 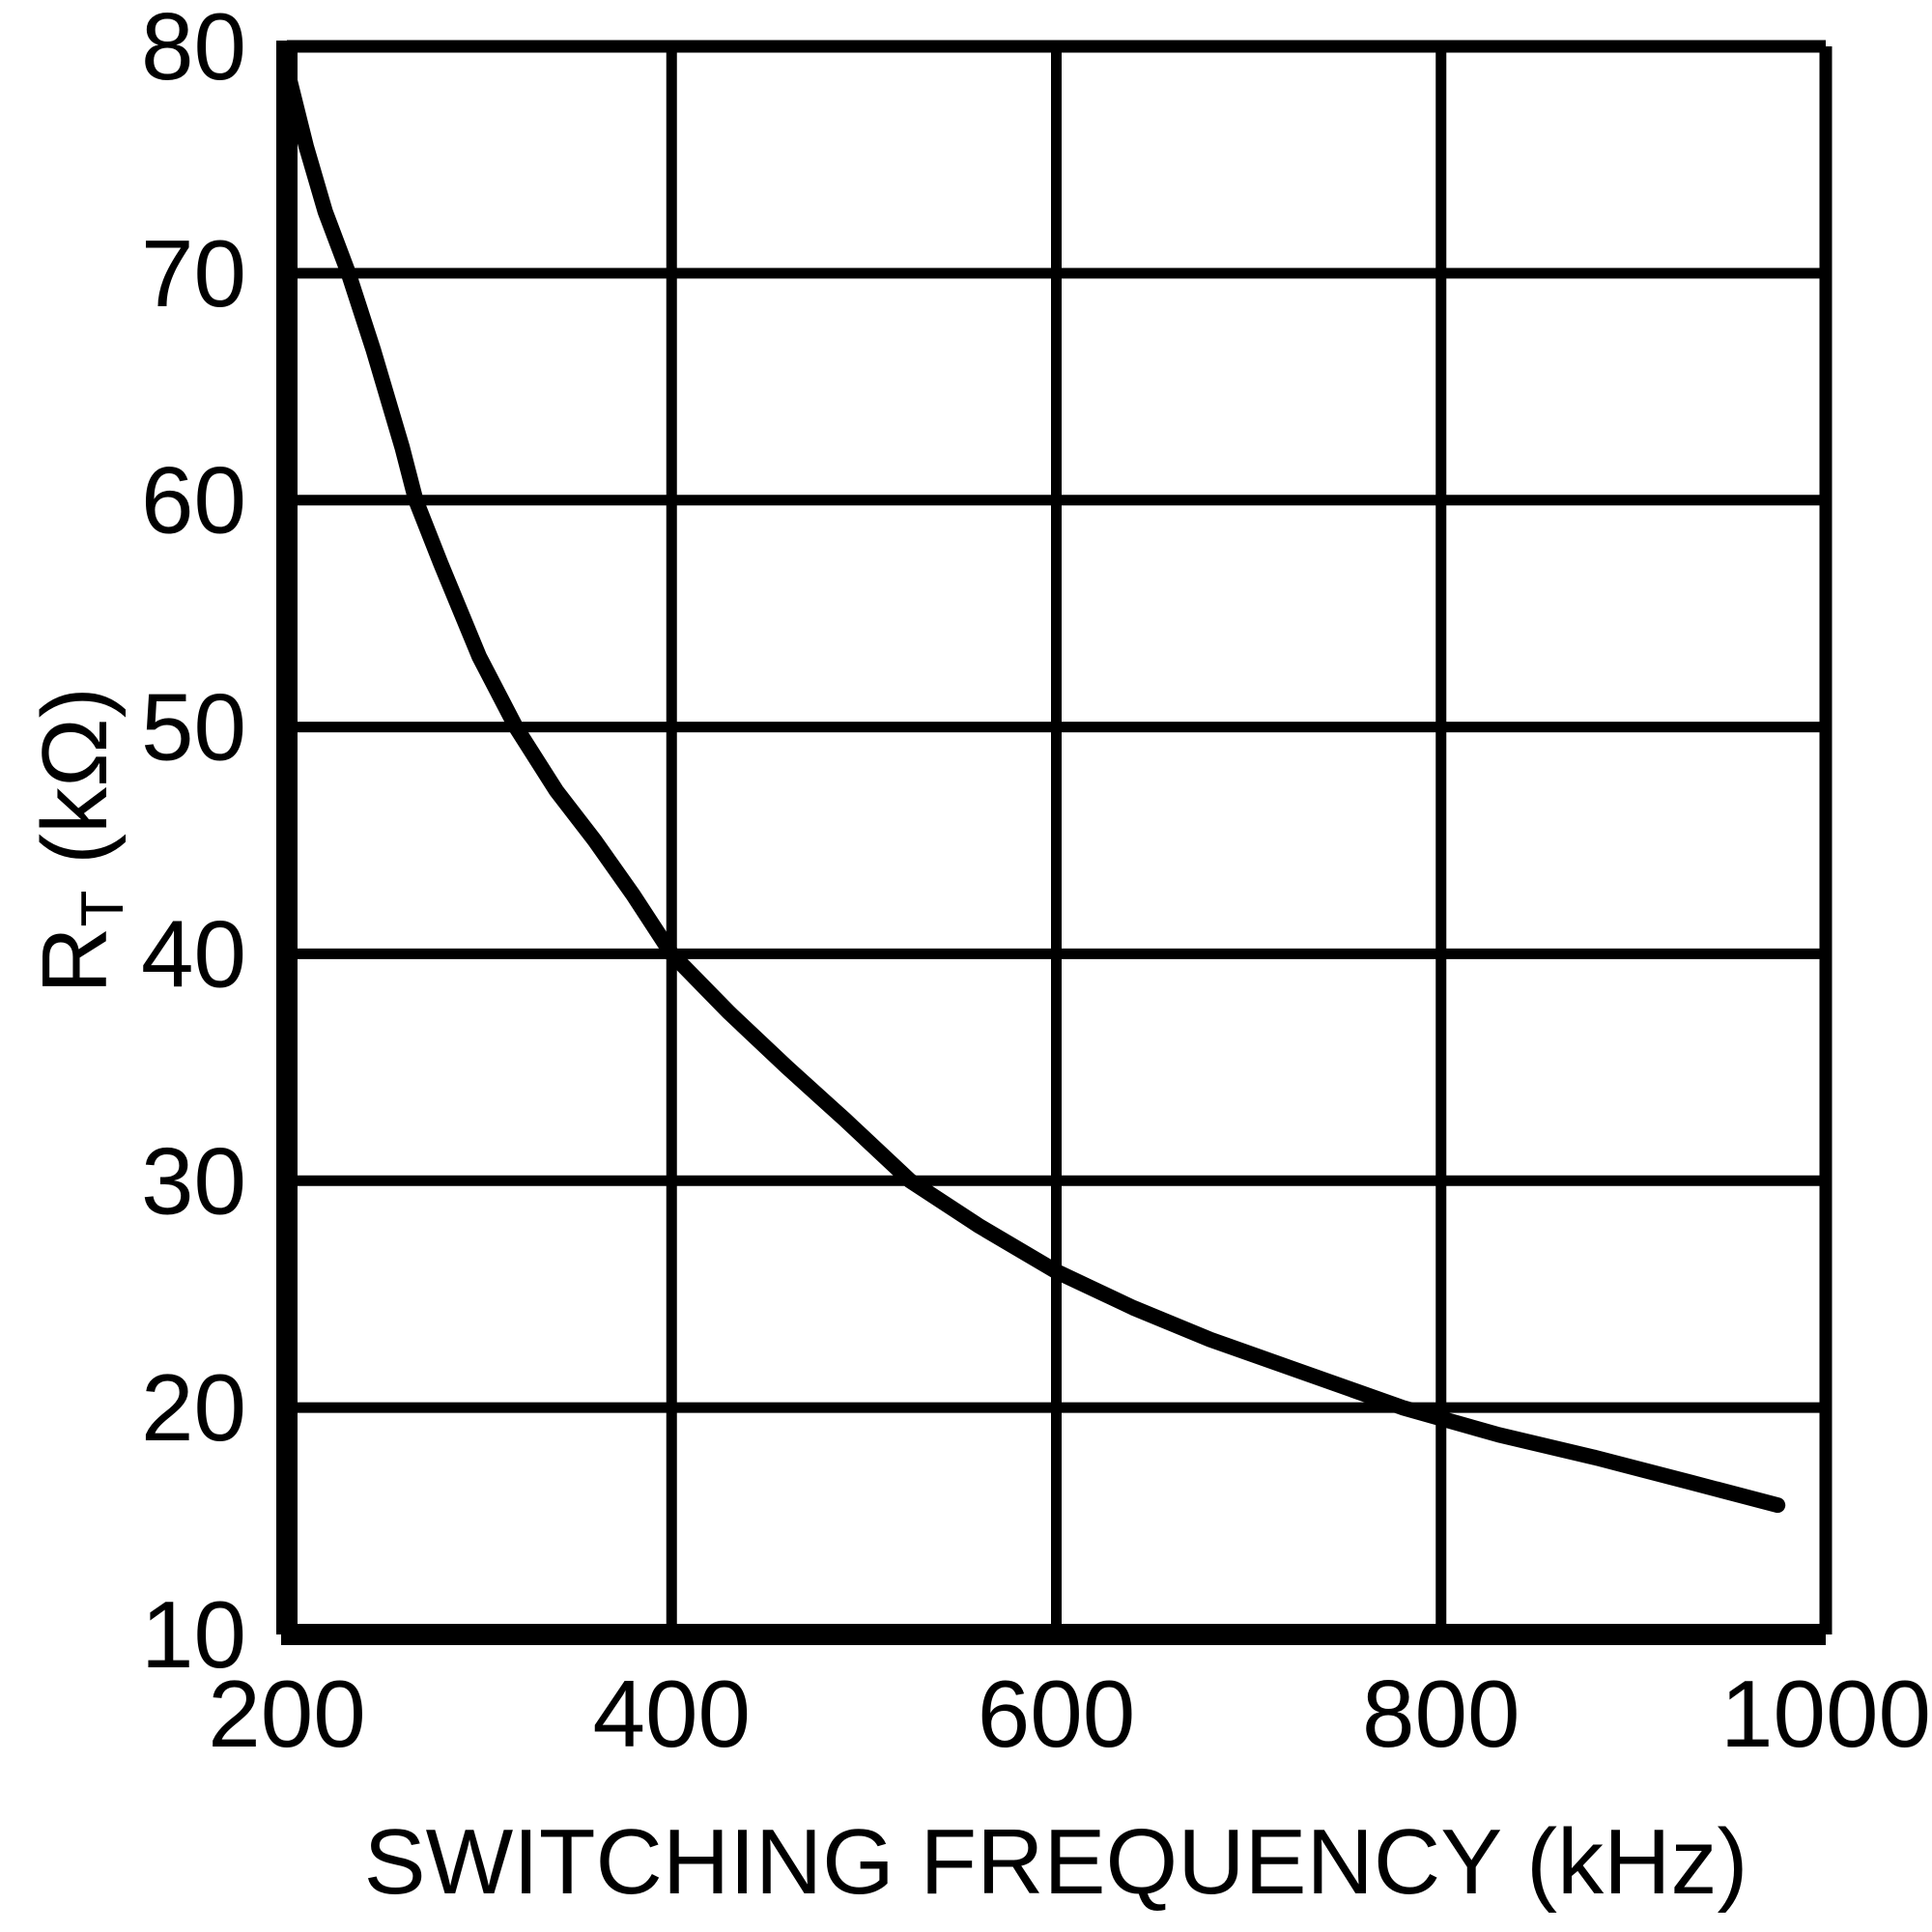 I want to click on y-axis-title-main: R, so click(x=75, y=959).